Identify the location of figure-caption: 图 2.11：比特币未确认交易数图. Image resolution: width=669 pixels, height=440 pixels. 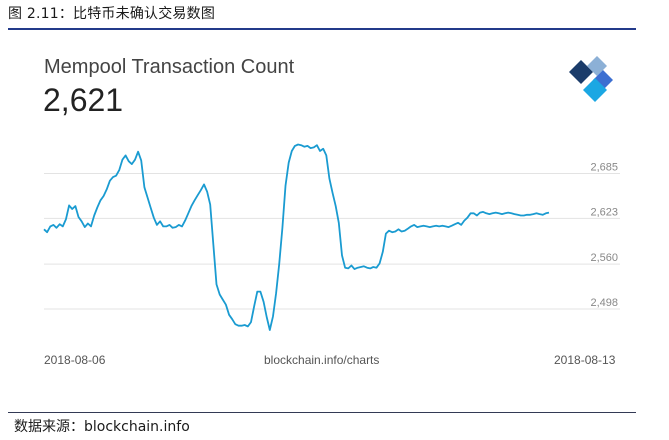
(112, 14).